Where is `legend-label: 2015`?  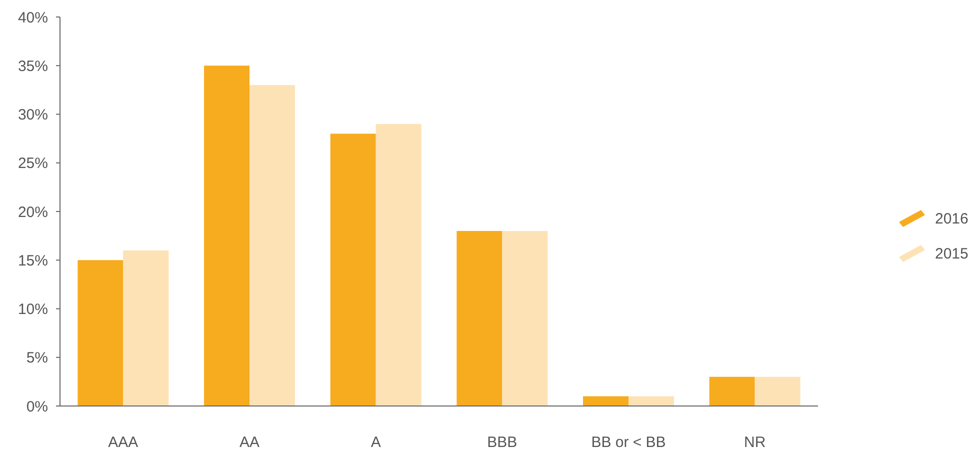
legend-label: 2015 is located at coordinates (951, 253).